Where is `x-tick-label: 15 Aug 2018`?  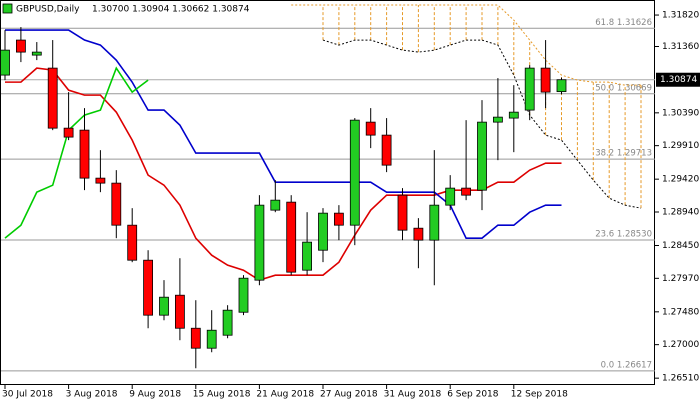
x-tick-label: 15 Aug 2018 is located at coordinates (222, 395).